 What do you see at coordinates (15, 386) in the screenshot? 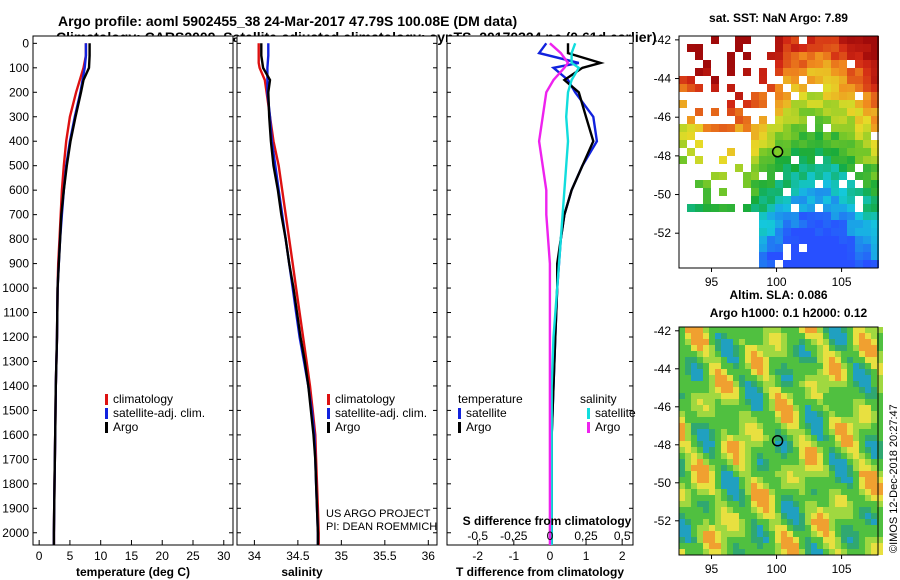
I see `depth-tick-label: 1400` at bounding box center [15, 386].